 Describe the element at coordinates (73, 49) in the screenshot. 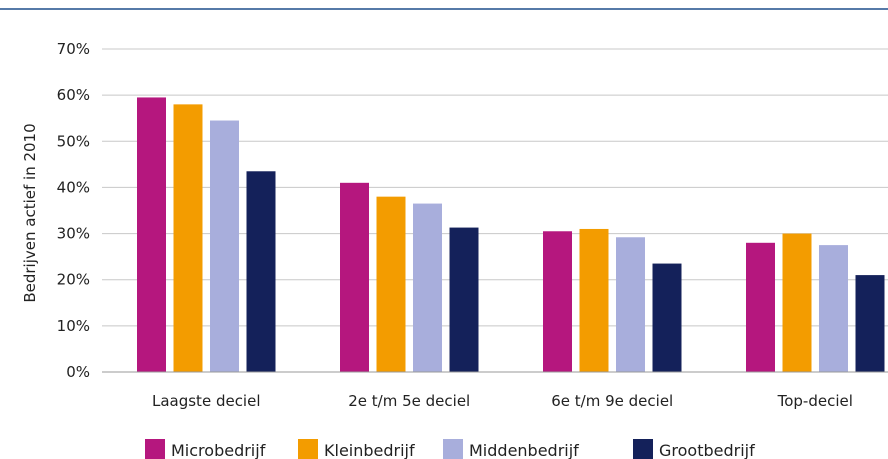

I see `y-tick-label: 70%` at that location.